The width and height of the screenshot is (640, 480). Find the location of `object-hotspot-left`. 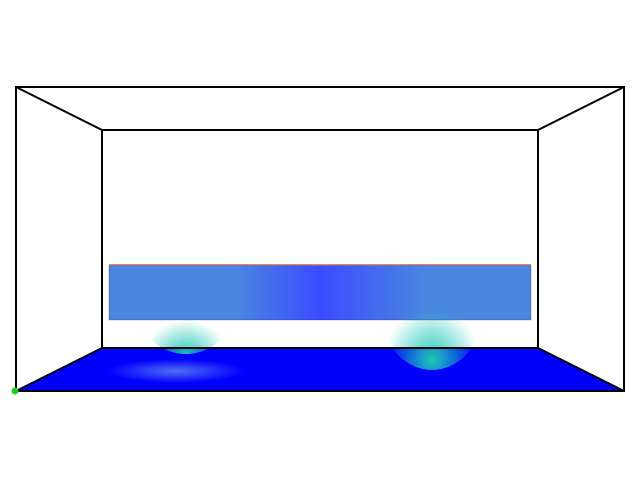

object-hotspot-left is located at coordinates (186, 320).